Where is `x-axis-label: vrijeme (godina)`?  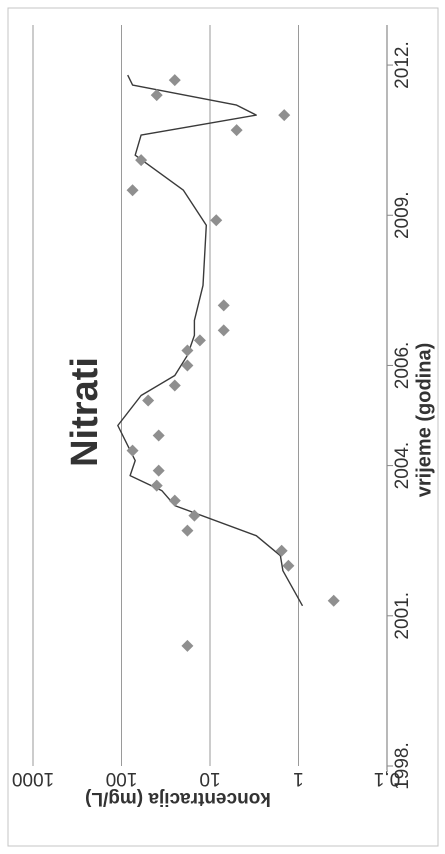
x-axis-label: vrijeme (godina) is located at coordinates (424, 420).